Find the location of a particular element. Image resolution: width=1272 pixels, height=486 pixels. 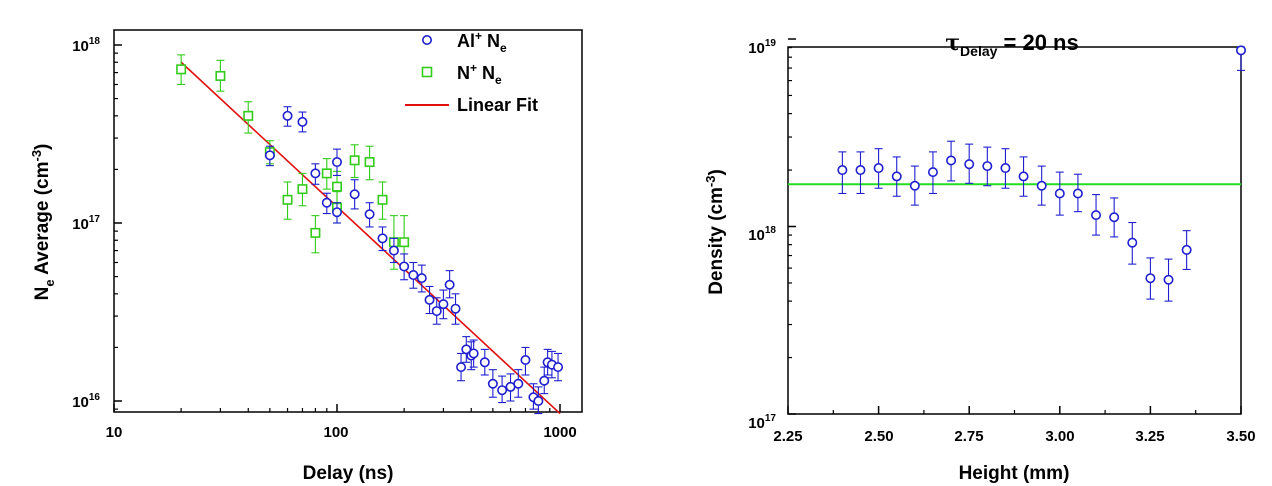

right-chart-title: τDelay = 20 ns is located at coordinates (1012, 44).